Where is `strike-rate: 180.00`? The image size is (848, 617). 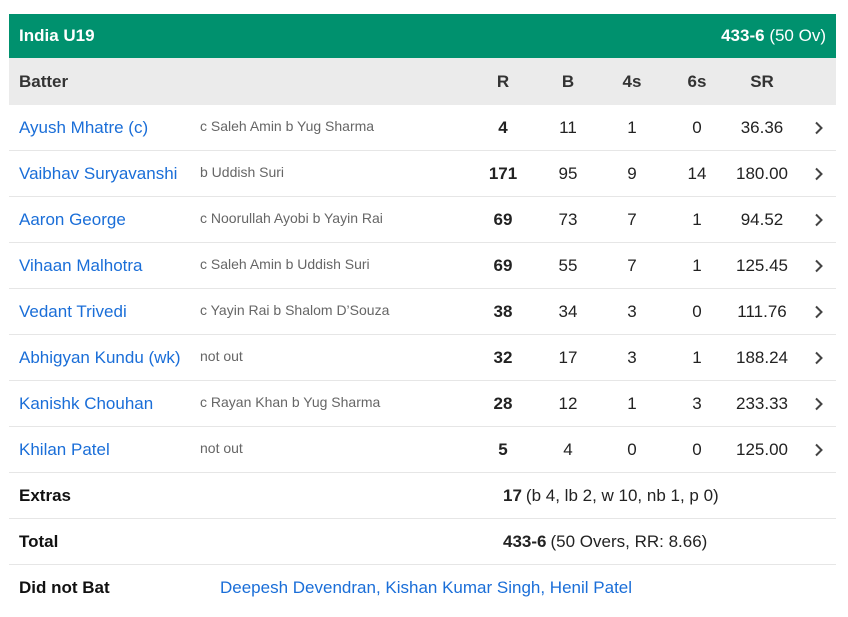 strike-rate: 180.00 is located at coordinates (762, 173).